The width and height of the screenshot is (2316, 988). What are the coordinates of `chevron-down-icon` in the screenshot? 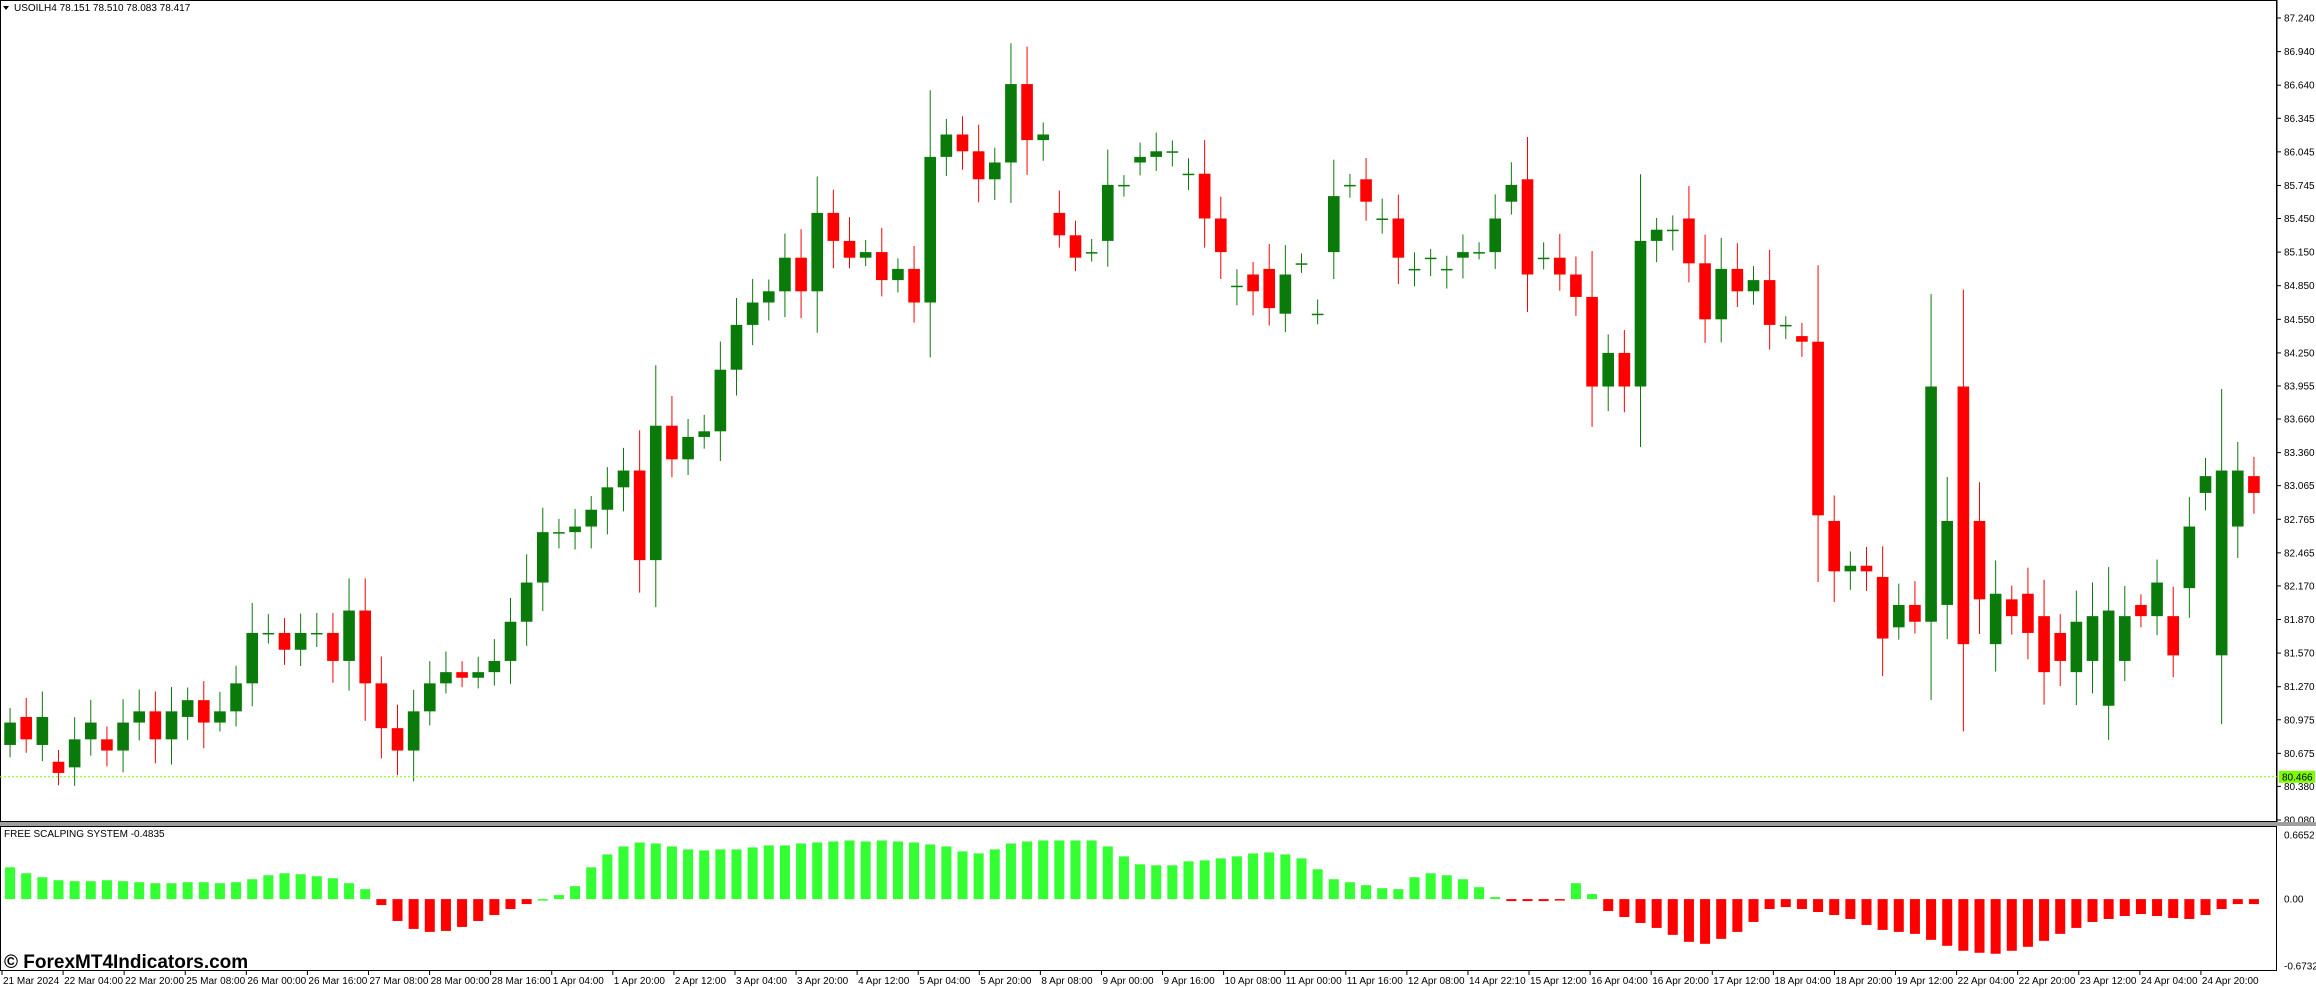 It's located at (6, 8).